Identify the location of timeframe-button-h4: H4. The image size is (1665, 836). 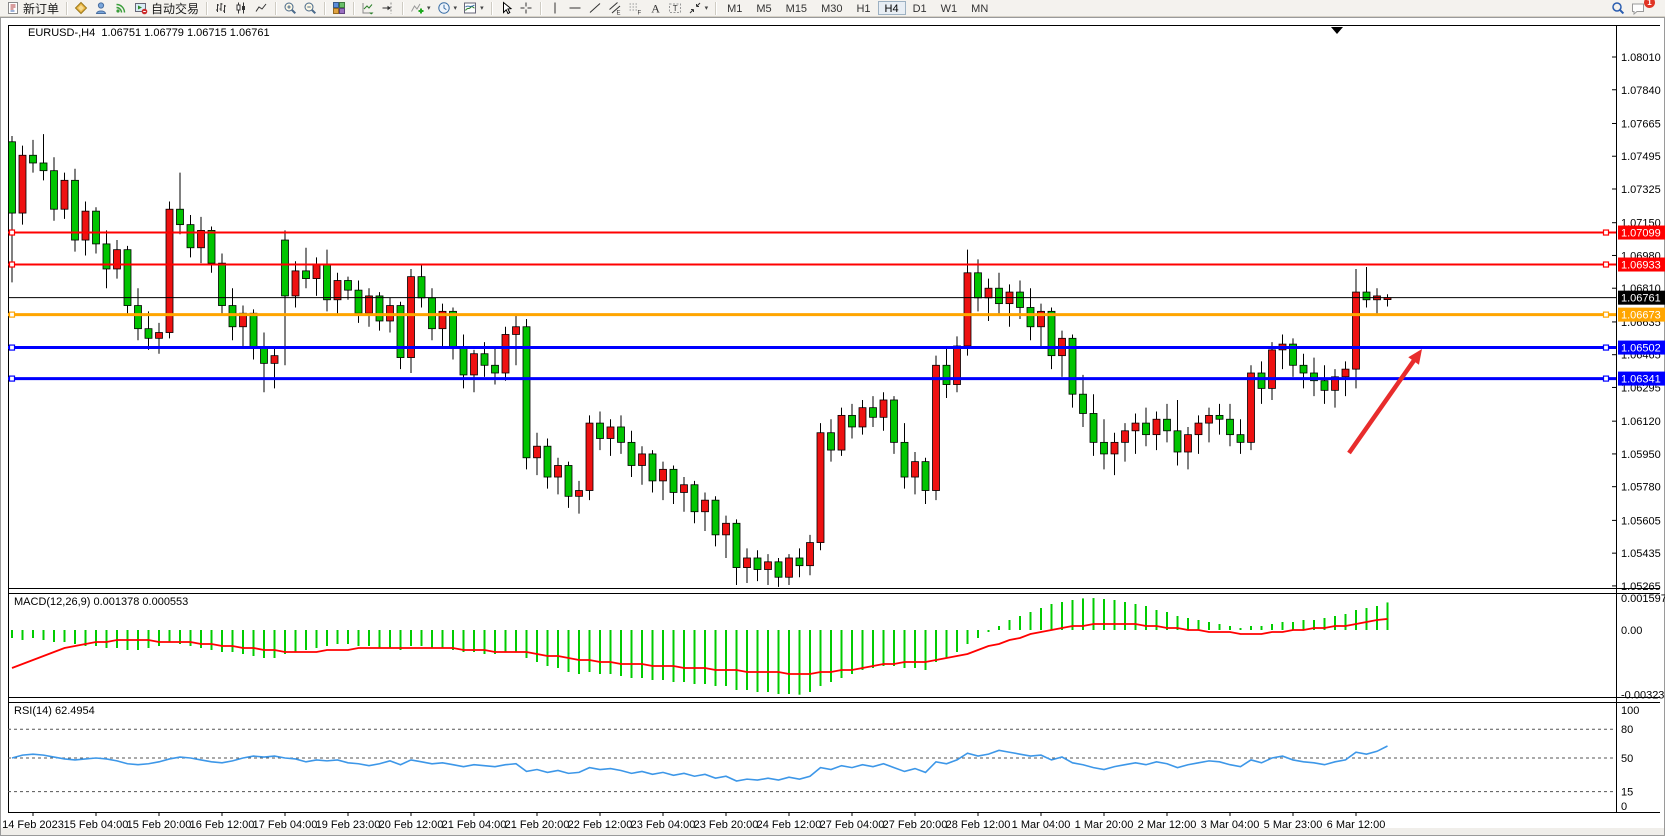
(891, 8).